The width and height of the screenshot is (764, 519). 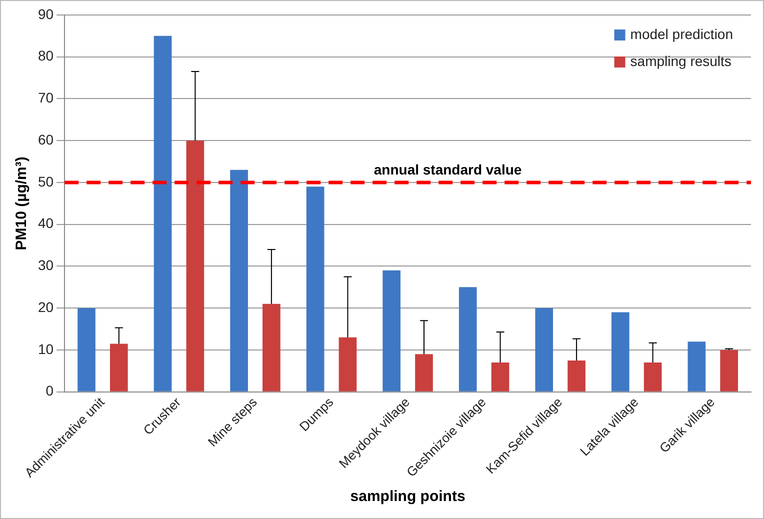 What do you see at coordinates (46, 14) in the screenshot?
I see `y-tick-label: 90` at bounding box center [46, 14].